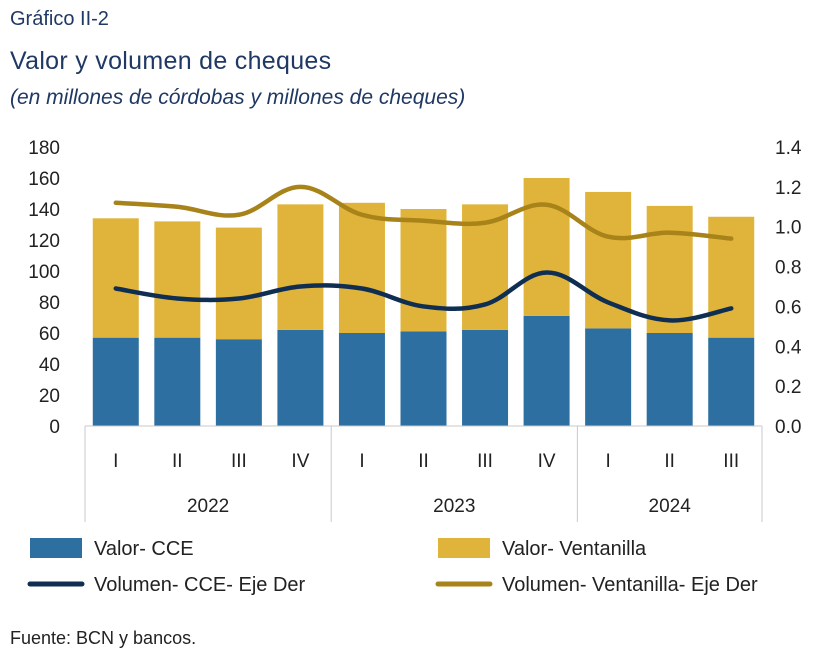  Describe the element at coordinates (44, 210) in the screenshot. I see `y-tick-label: 140` at that location.